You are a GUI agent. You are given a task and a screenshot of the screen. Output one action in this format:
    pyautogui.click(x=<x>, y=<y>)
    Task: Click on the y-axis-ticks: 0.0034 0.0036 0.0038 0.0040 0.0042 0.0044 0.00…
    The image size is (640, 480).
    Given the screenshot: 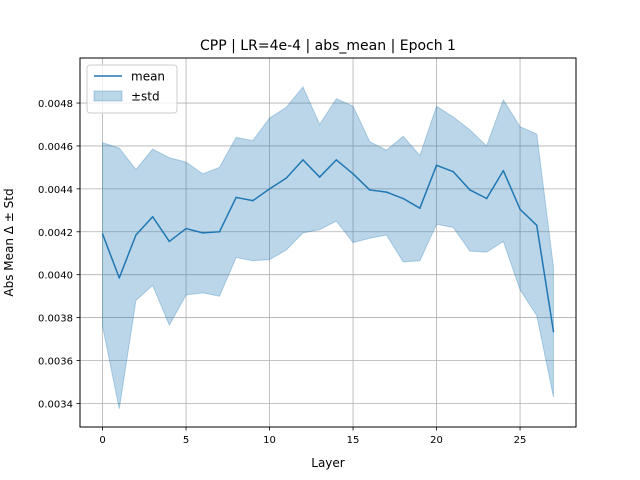 What is the action you would take?
    pyautogui.click(x=59, y=254)
    